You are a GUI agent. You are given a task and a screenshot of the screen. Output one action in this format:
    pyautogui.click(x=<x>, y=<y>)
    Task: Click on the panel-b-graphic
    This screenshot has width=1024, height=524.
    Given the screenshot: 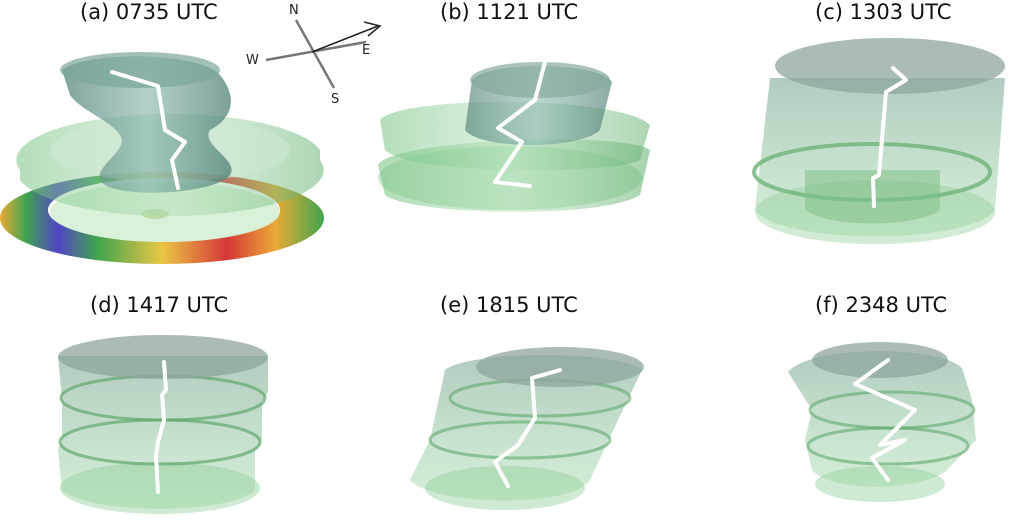 What is the action you would take?
    pyautogui.click(x=514, y=136)
    